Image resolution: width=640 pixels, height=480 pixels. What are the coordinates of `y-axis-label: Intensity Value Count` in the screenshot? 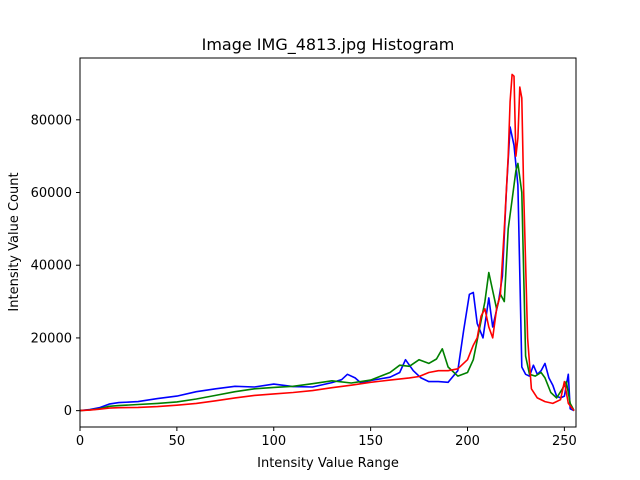 It's located at (14, 241).